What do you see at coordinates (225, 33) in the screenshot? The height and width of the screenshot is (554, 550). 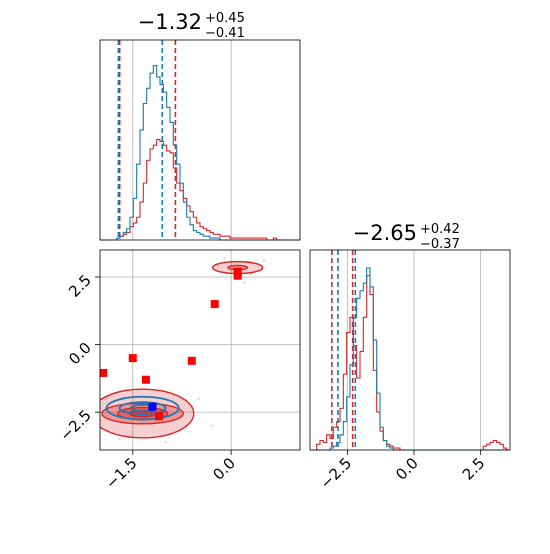 I see `title-1-sub: −0.41` at bounding box center [225, 33].